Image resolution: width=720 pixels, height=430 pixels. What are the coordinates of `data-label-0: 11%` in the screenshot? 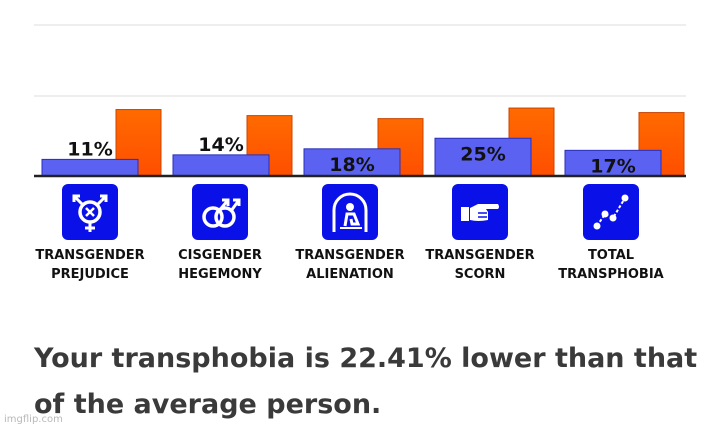 It's located at (89, 149).